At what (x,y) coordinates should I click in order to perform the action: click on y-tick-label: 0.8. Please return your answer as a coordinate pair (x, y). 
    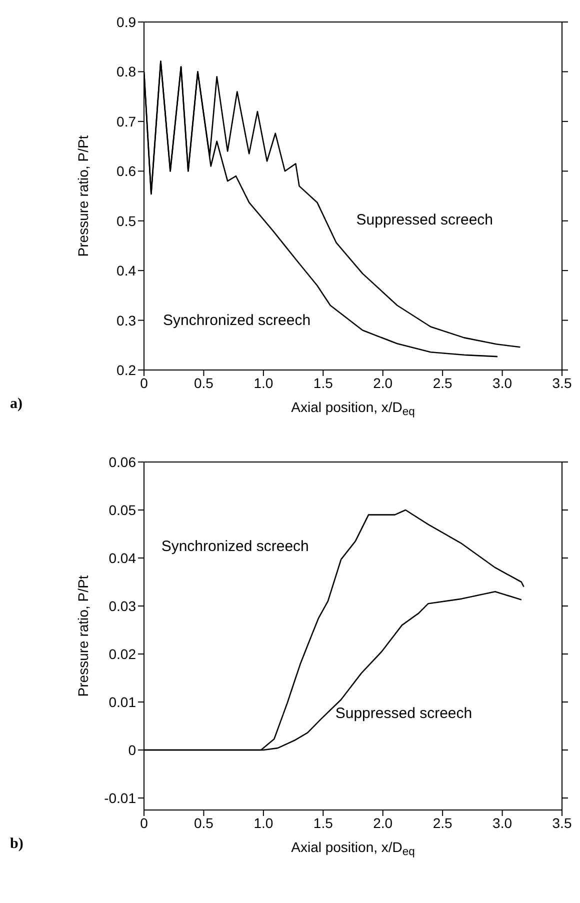
    Looking at the image, I should click on (126, 72).